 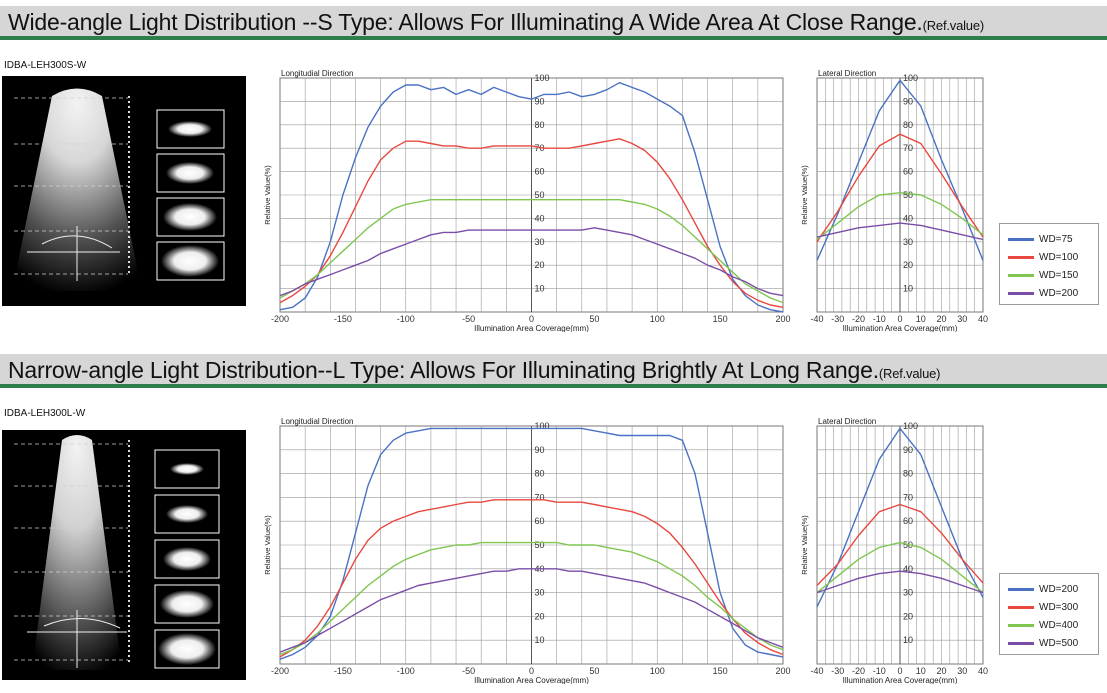 What do you see at coordinates (280, 319) in the screenshot?
I see `x-tick-label: -200` at bounding box center [280, 319].